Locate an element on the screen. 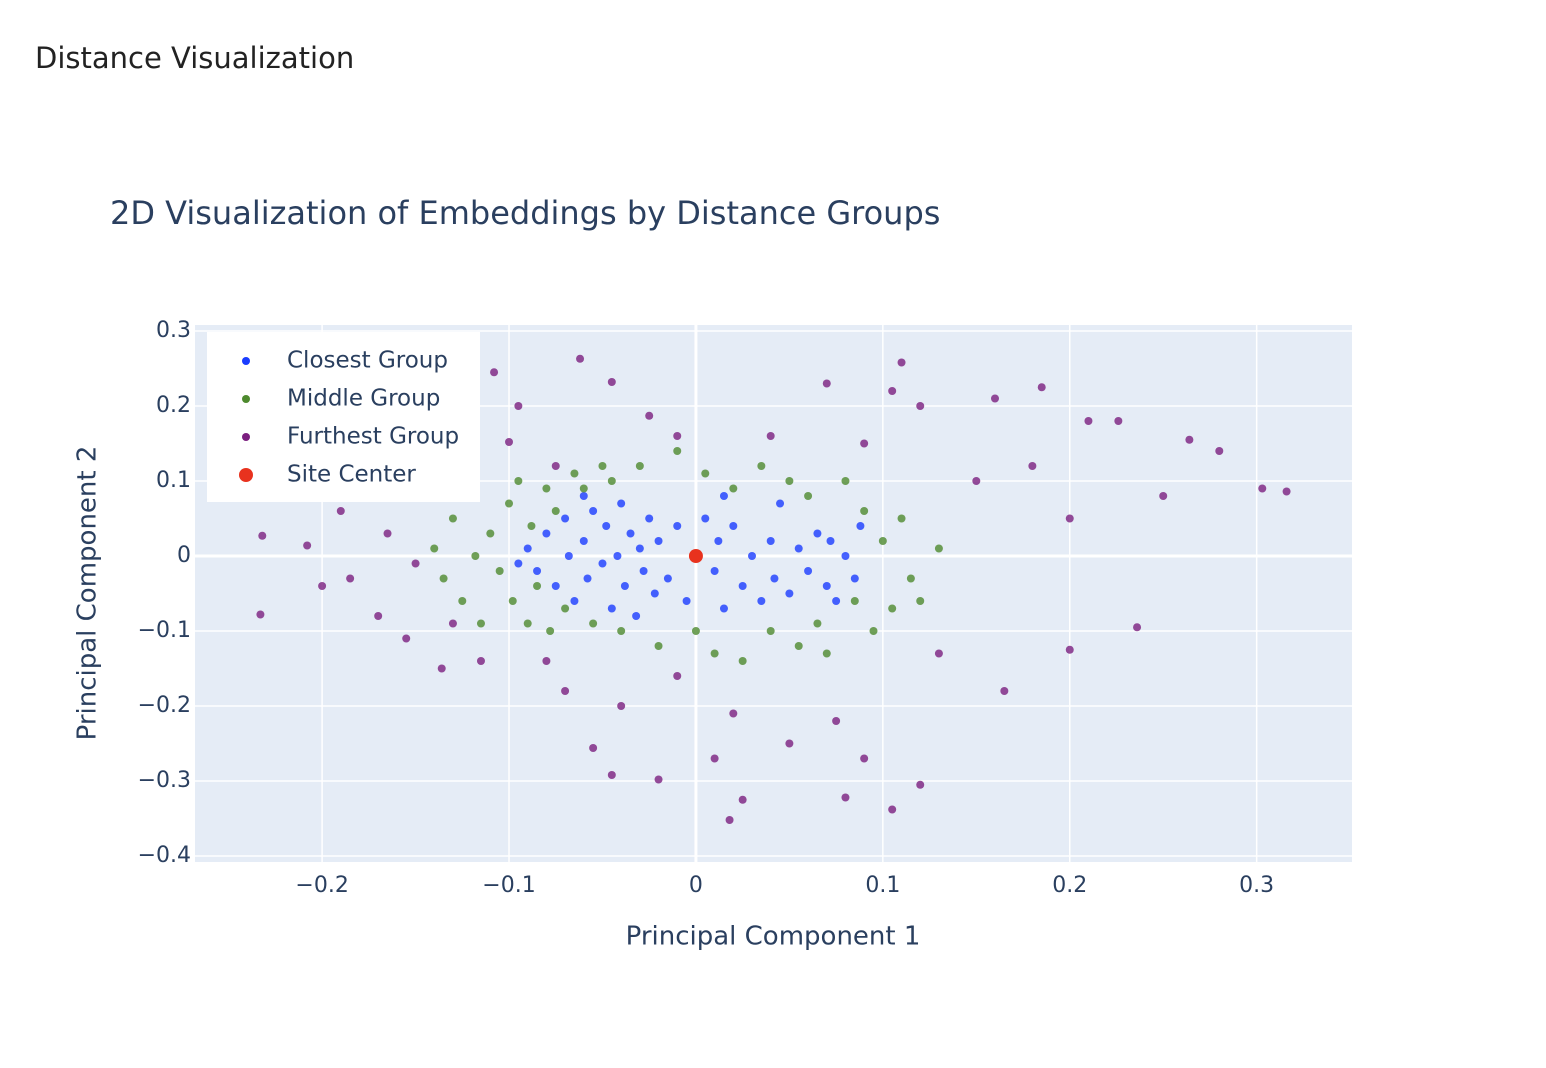 The height and width of the screenshot is (1068, 1546). x-tick-label: 0.3 is located at coordinates (1256, 885).